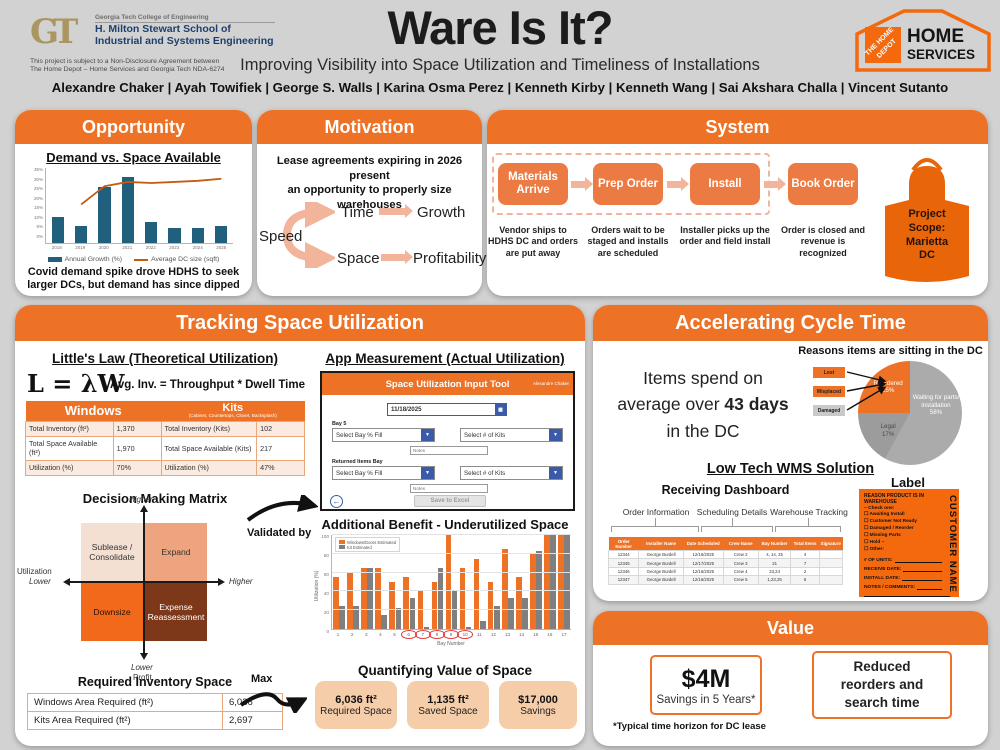  I want to click on matrix-quadrant-expense: Expense Reassessment, so click(176, 612).